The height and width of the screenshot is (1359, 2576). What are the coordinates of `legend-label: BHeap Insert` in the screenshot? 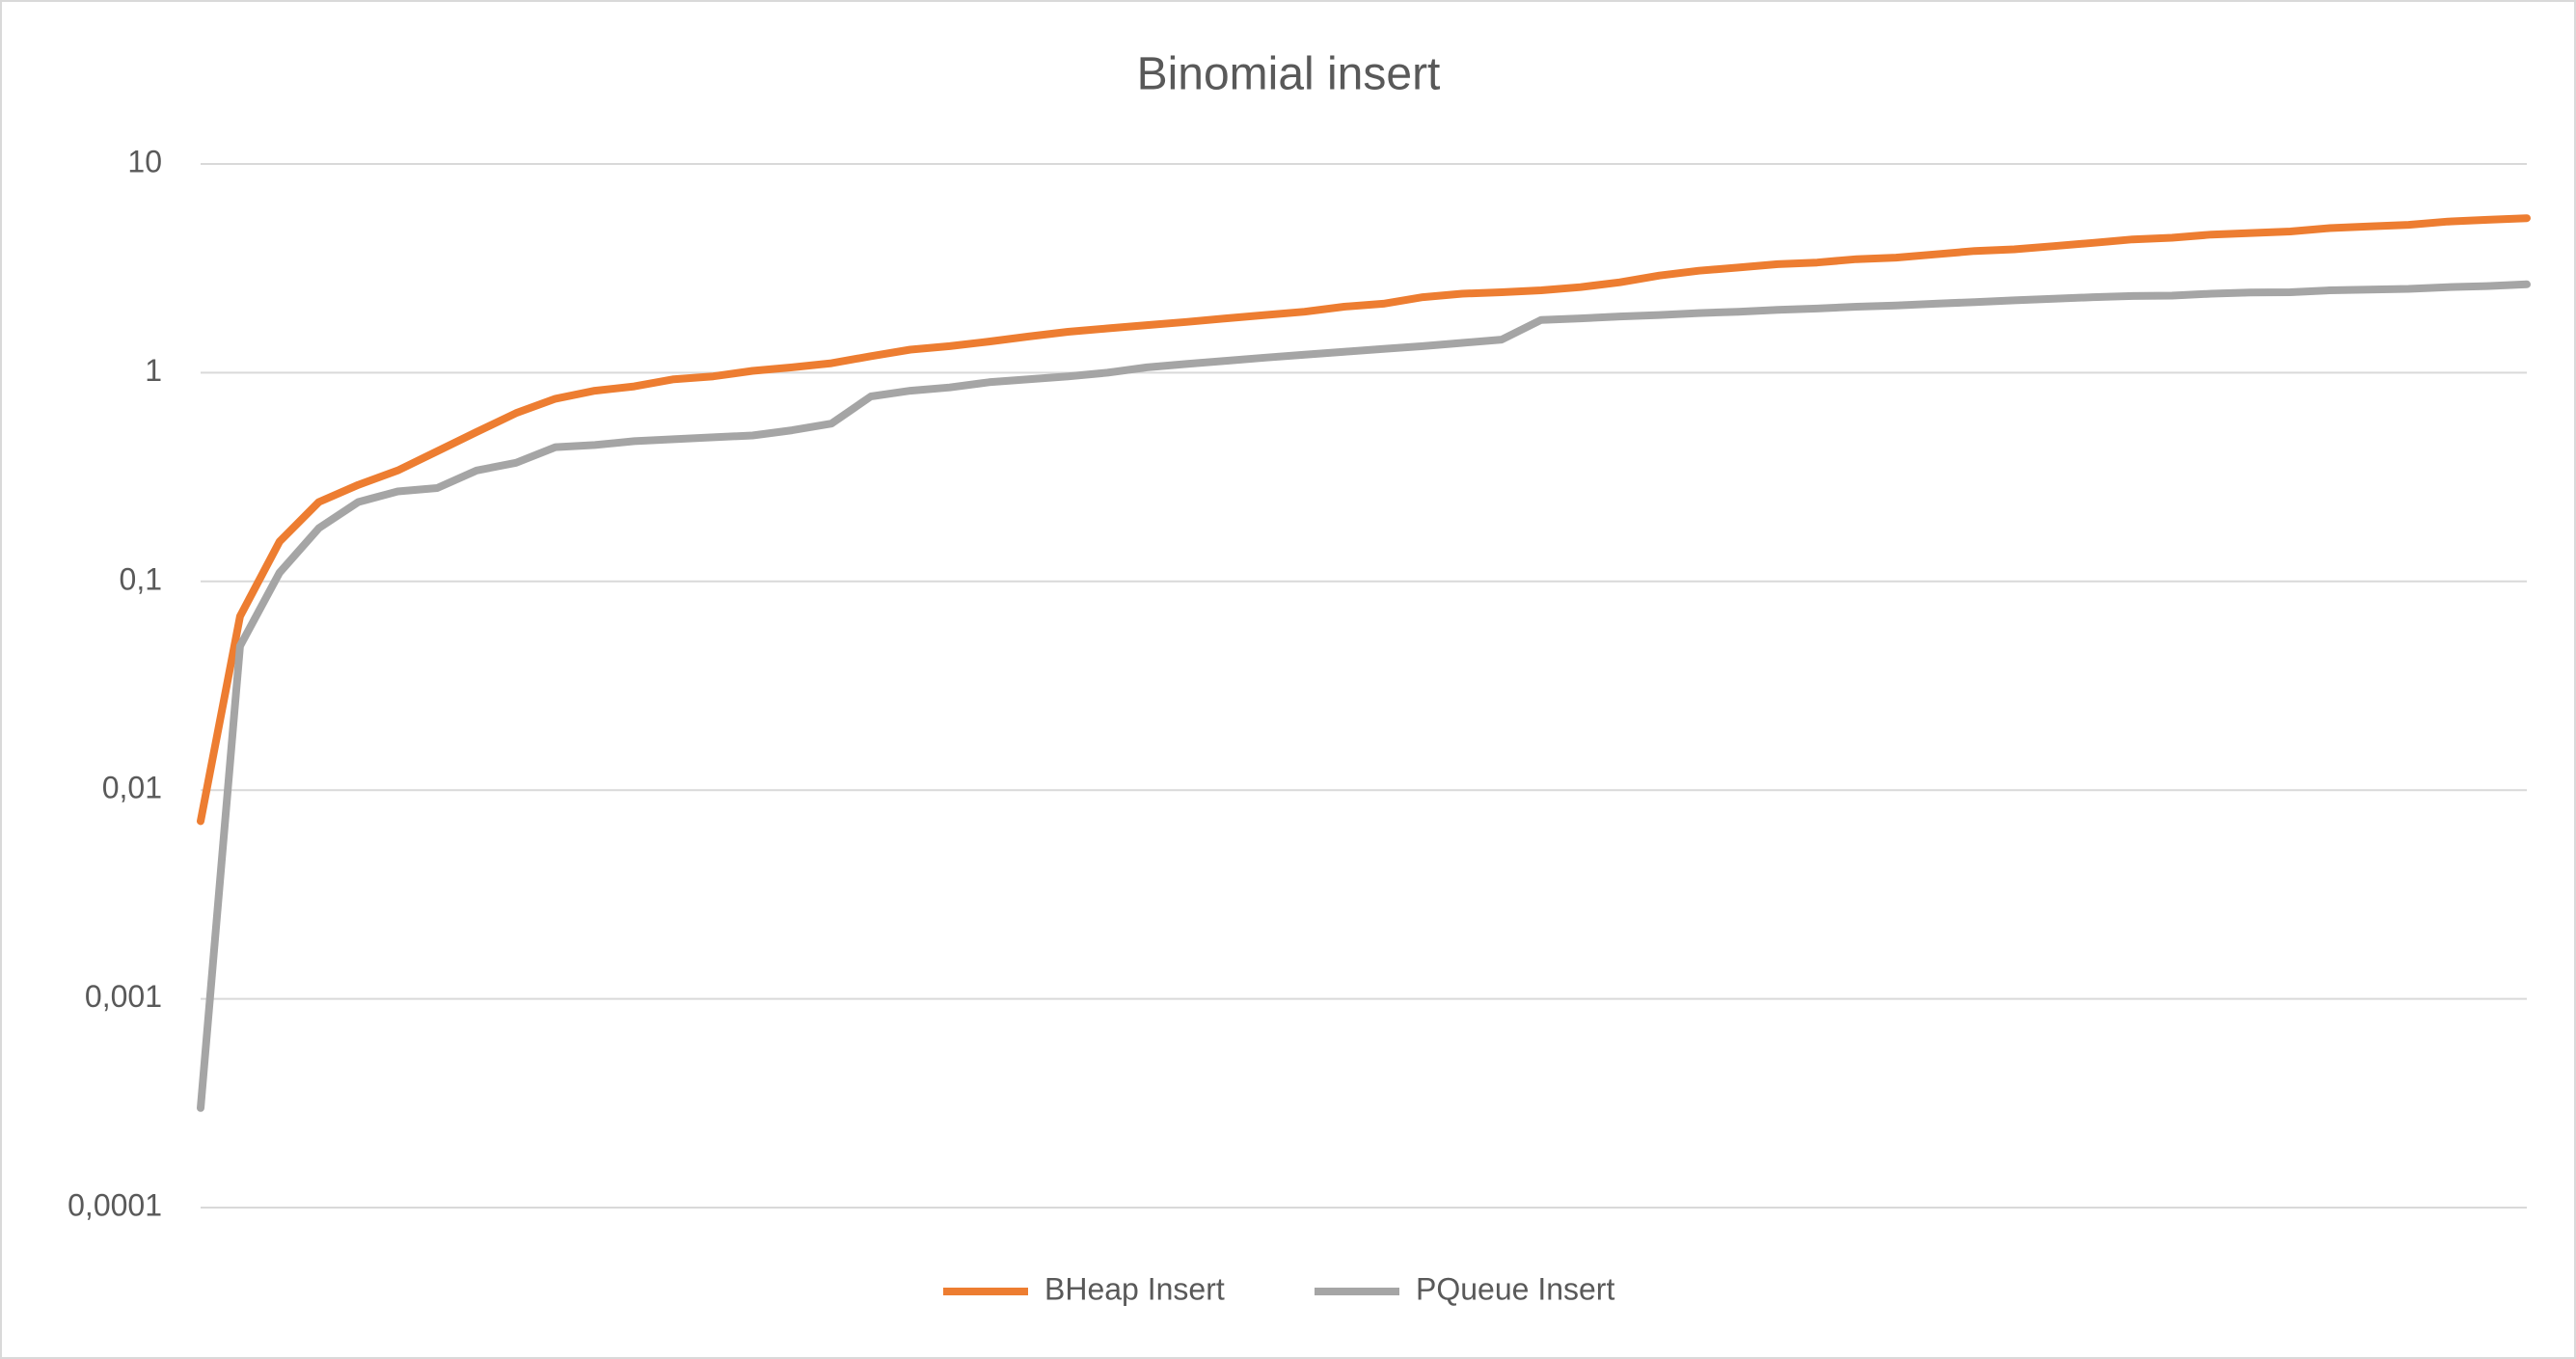 It's located at (1134, 1288).